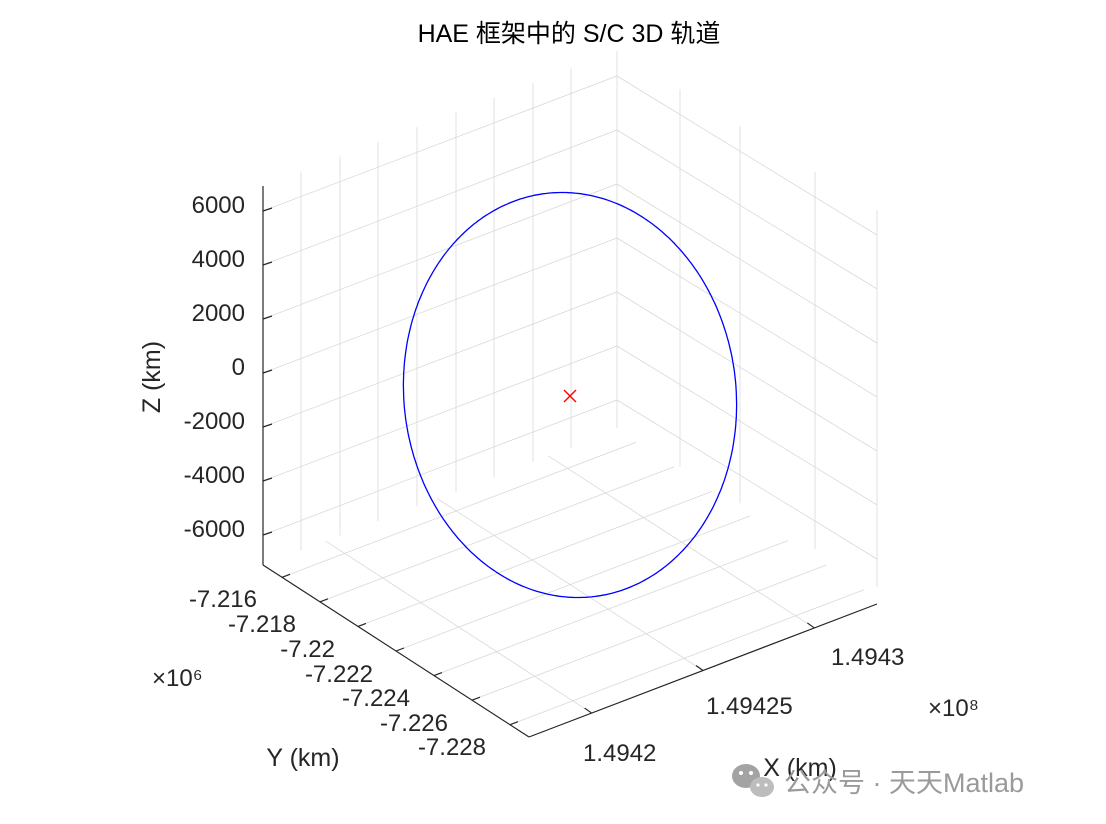 The width and height of the screenshot is (1106, 824). What do you see at coordinates (218, 313) in the screenshot?
I see `z-tick-label: 2000` at bounding box center [218, 313].